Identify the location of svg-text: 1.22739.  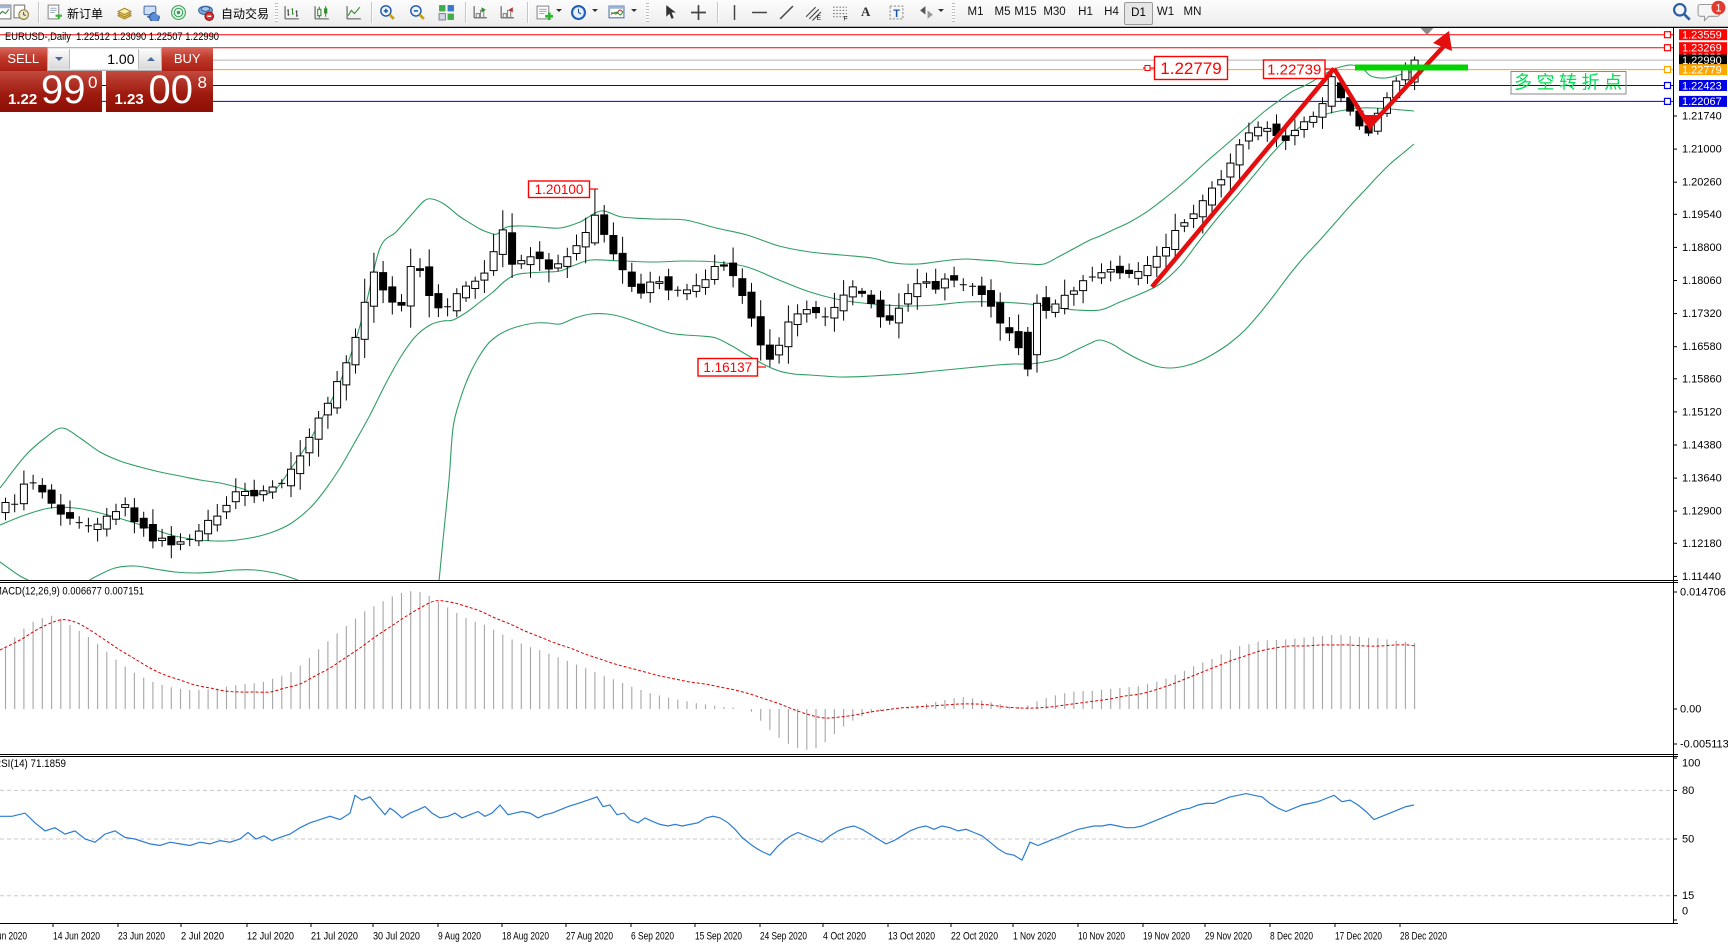
(1294, 70).